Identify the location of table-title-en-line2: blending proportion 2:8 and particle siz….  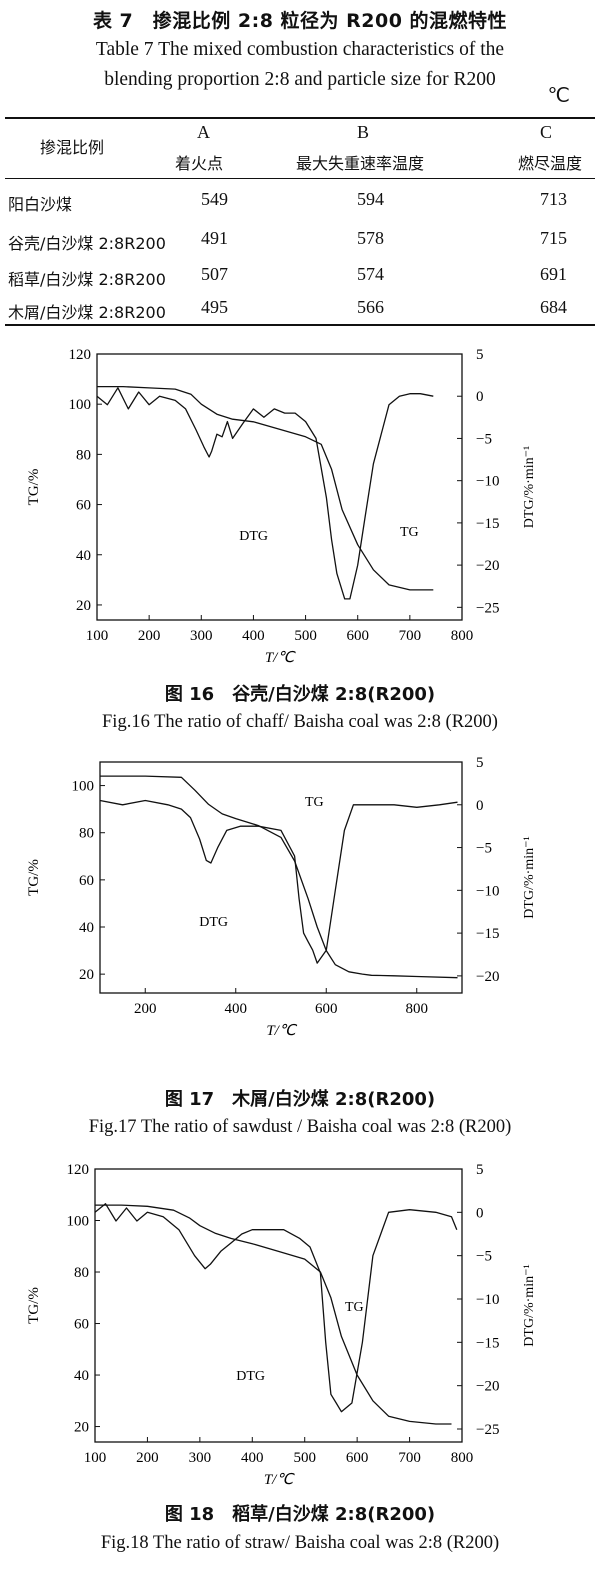
(300, 79).